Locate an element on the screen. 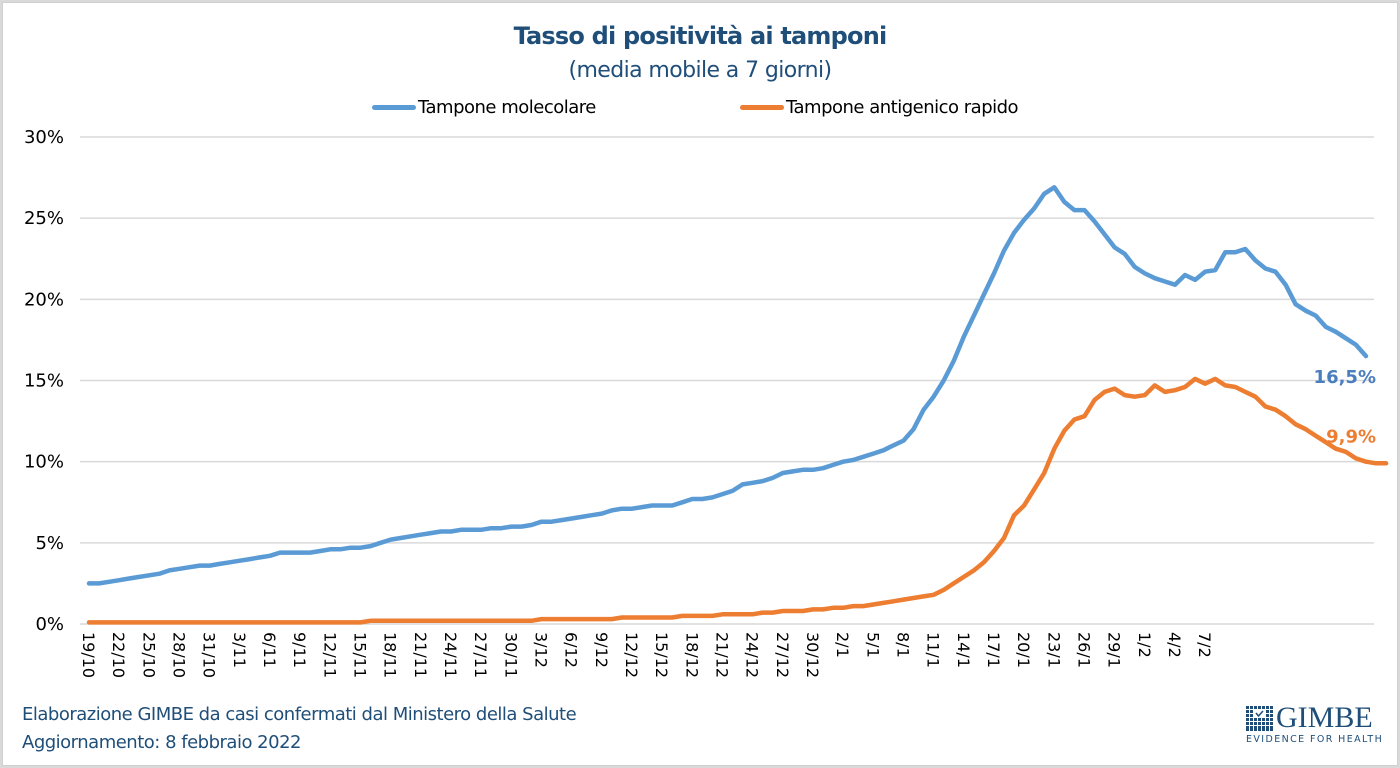  x-tick-label: 19/10 is located at coordinates (88, 655).